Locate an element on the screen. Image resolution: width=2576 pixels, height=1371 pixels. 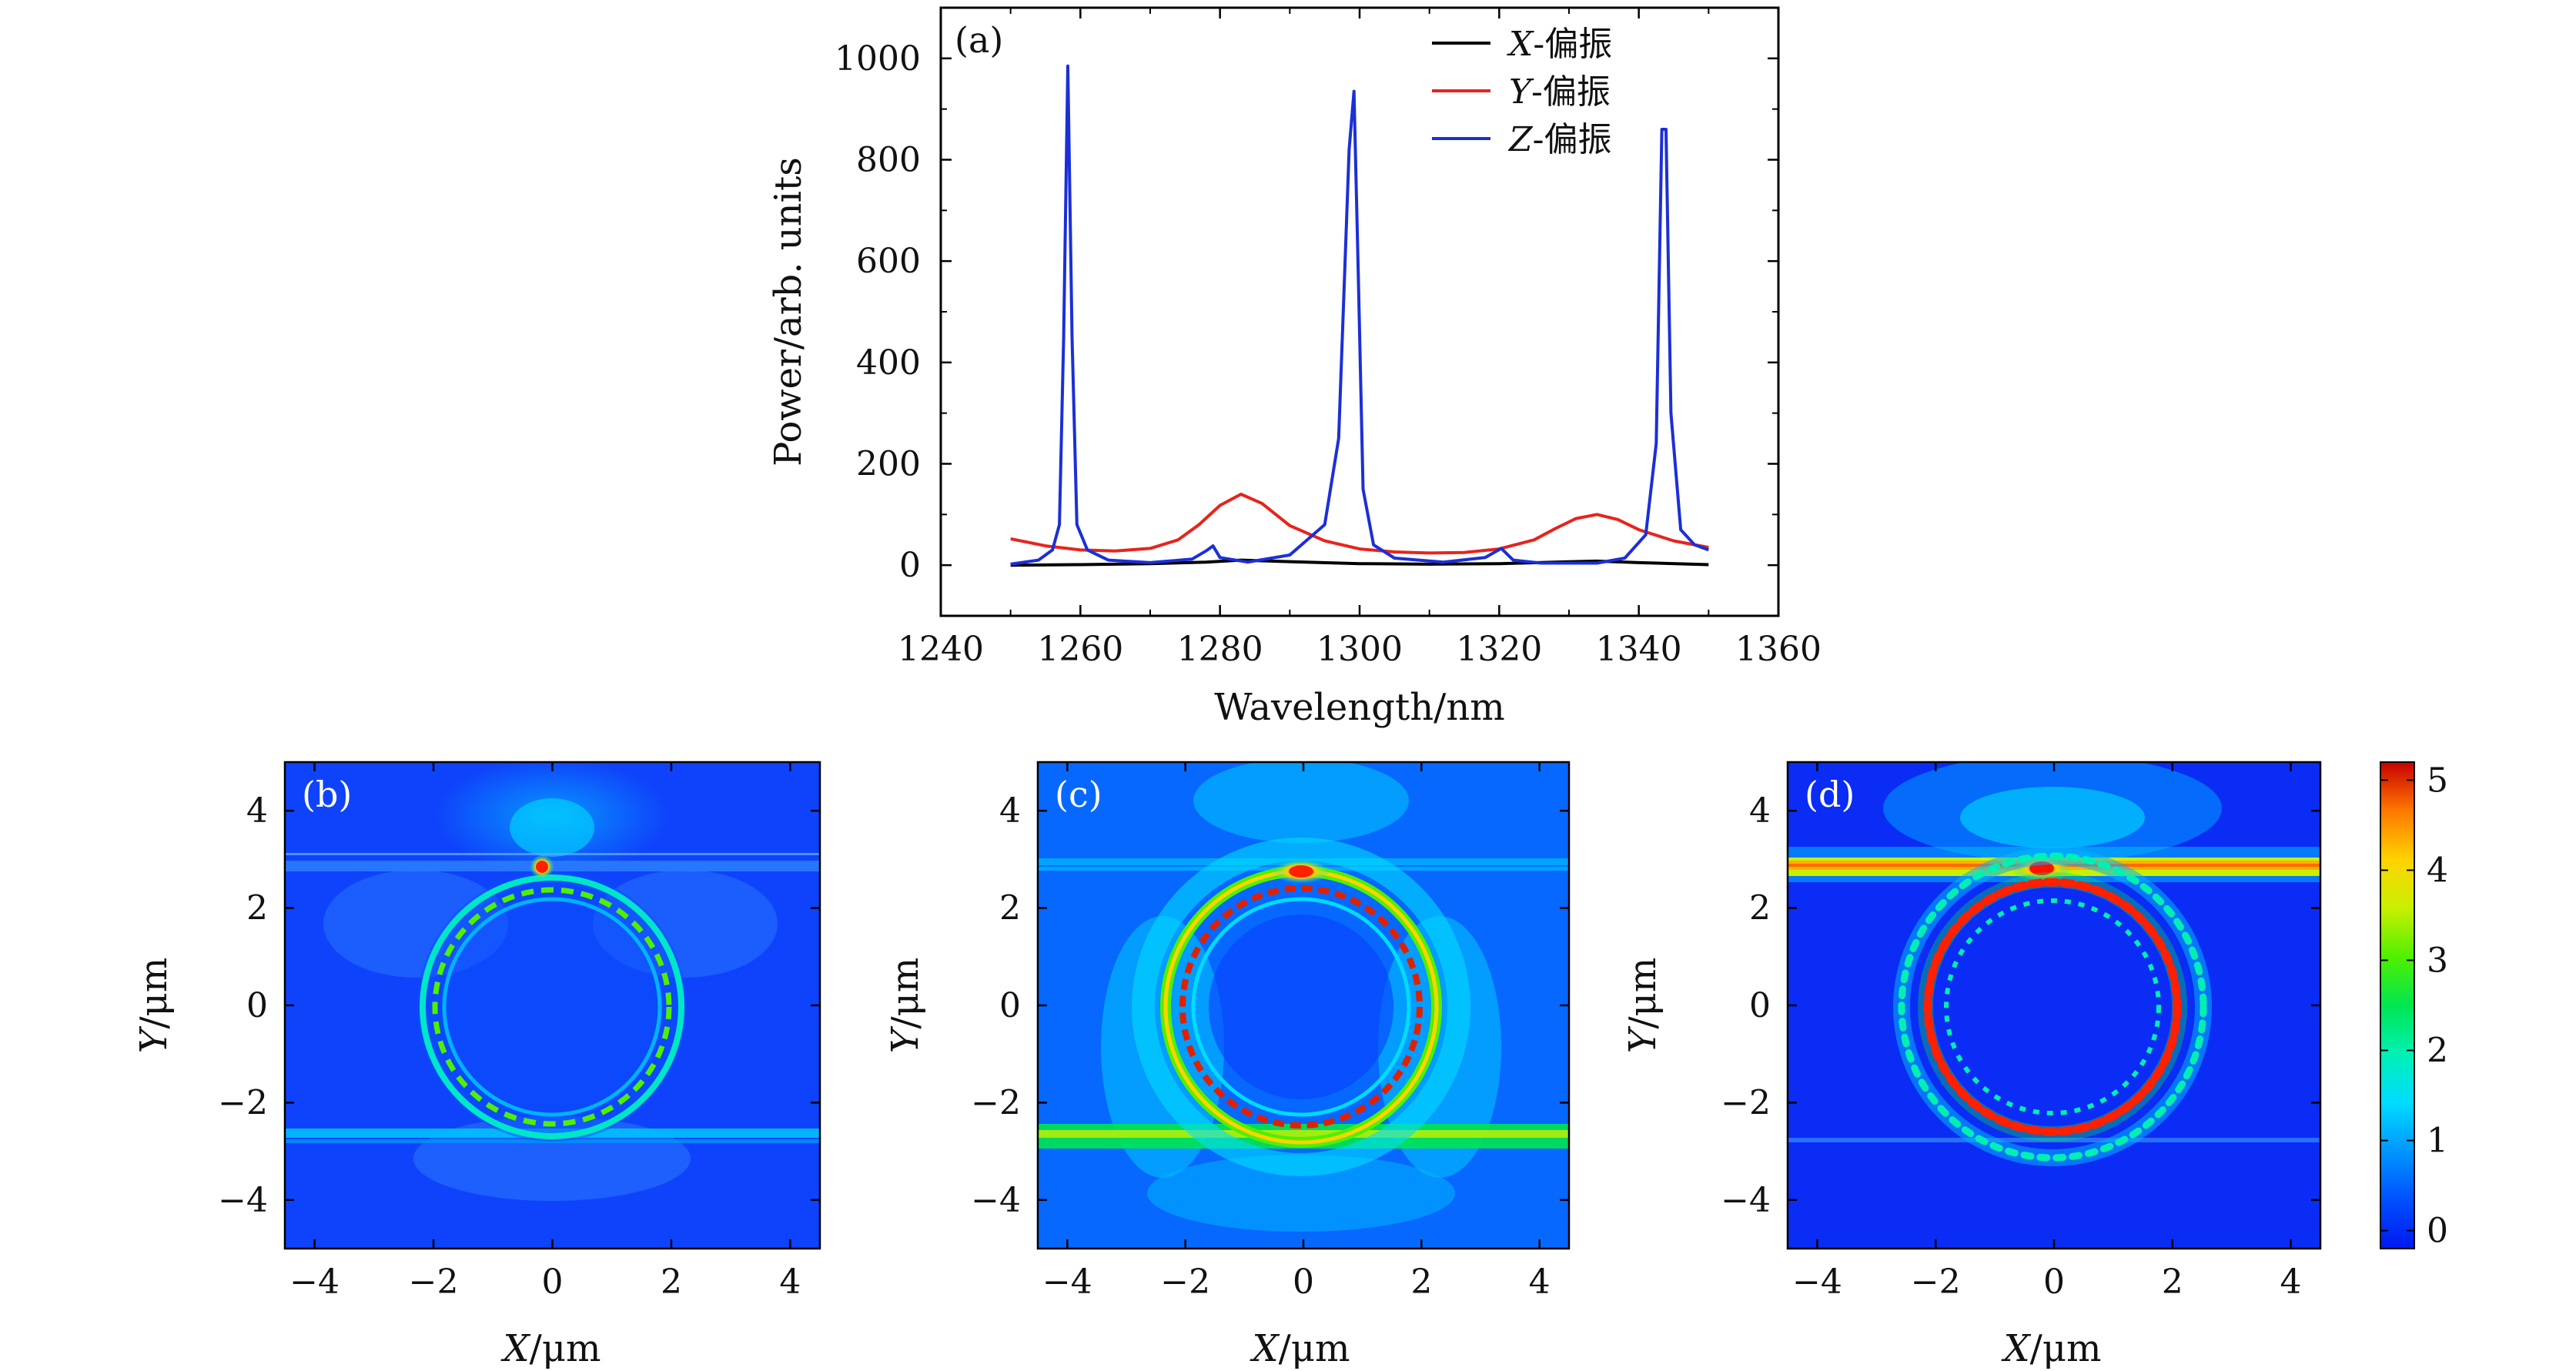
legend: X-偏振 Y-偏振 Z-偏振 is located at coordinates (1522, 92).